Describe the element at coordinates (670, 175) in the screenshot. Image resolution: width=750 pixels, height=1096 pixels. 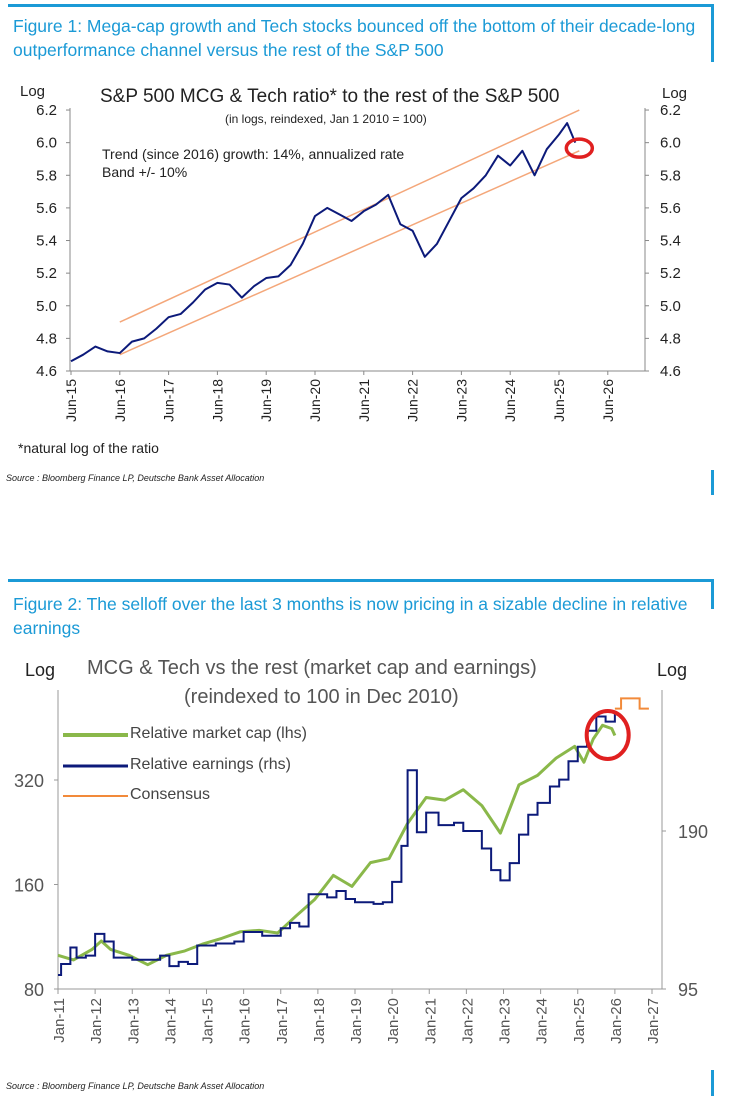
I see `y-tick-label-right: 5.8` at that location.